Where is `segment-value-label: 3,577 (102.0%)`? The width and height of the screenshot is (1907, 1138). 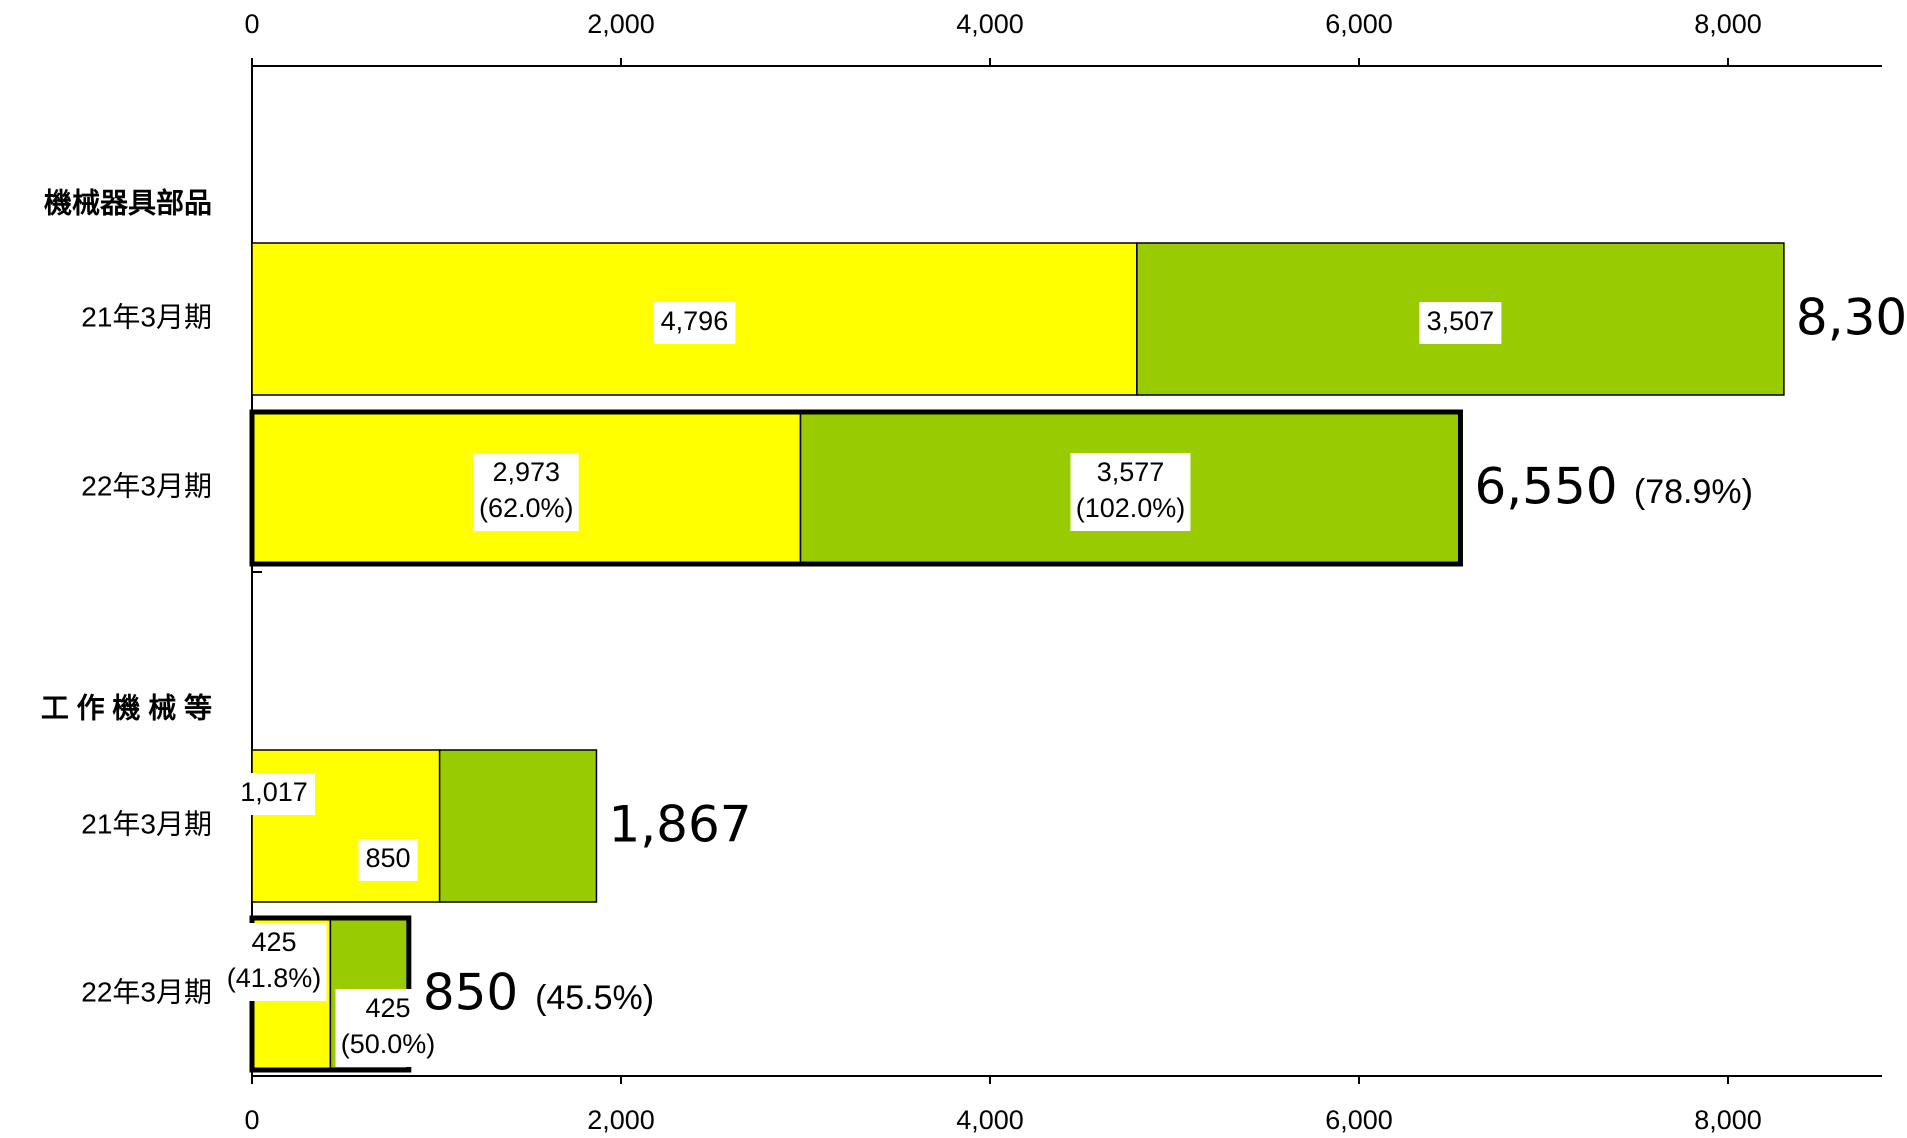
segment-value-label: 3,577 (102.0%) is located at coordinates (1131, 490).